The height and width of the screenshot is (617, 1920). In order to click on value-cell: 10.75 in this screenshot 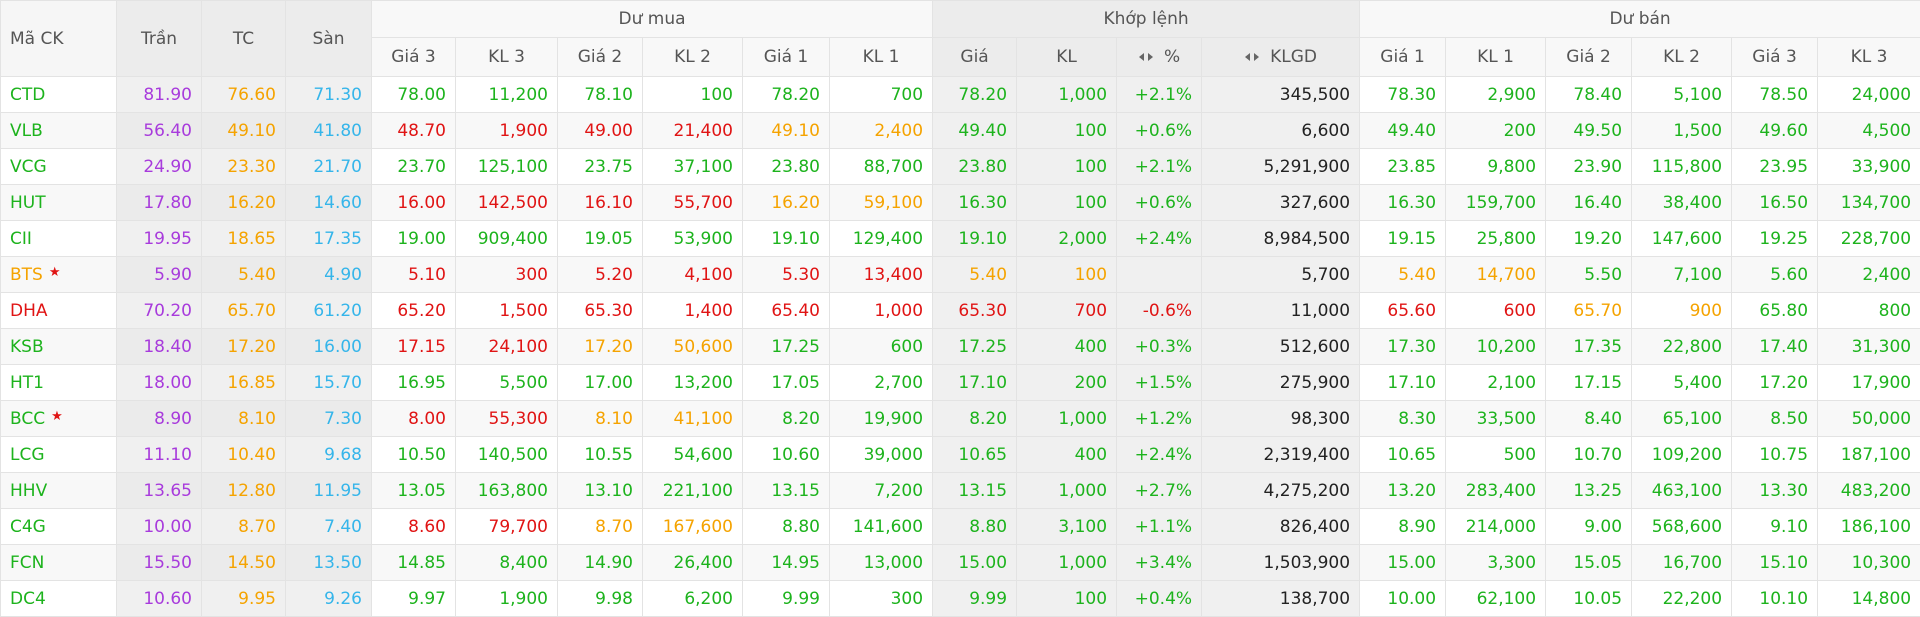, I will do `click(1775, 454)`.